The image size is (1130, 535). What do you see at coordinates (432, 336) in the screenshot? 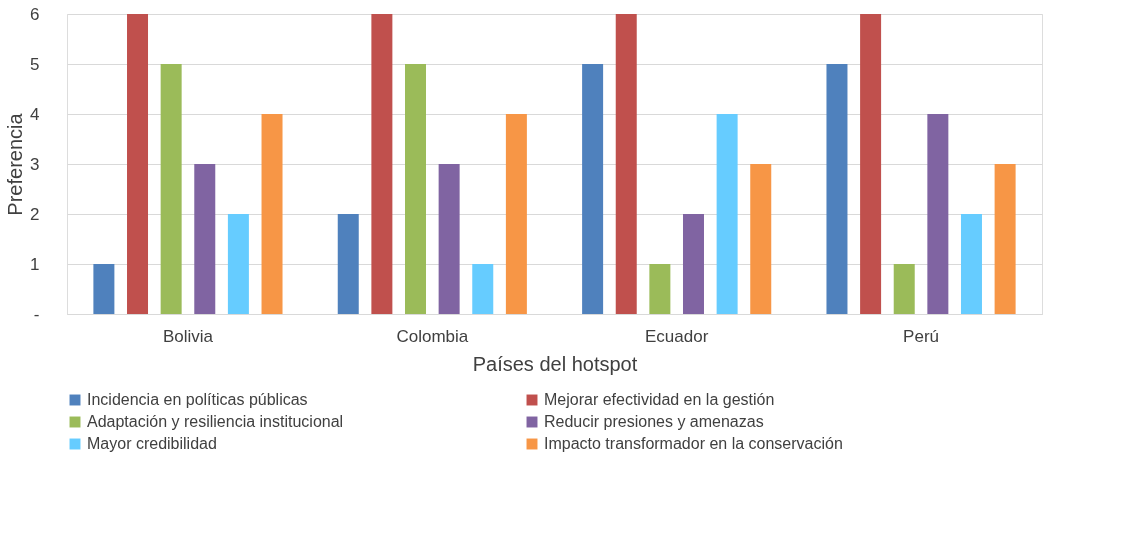
I see `x-tick-label: Colombia` at bounding box center [432, 336].